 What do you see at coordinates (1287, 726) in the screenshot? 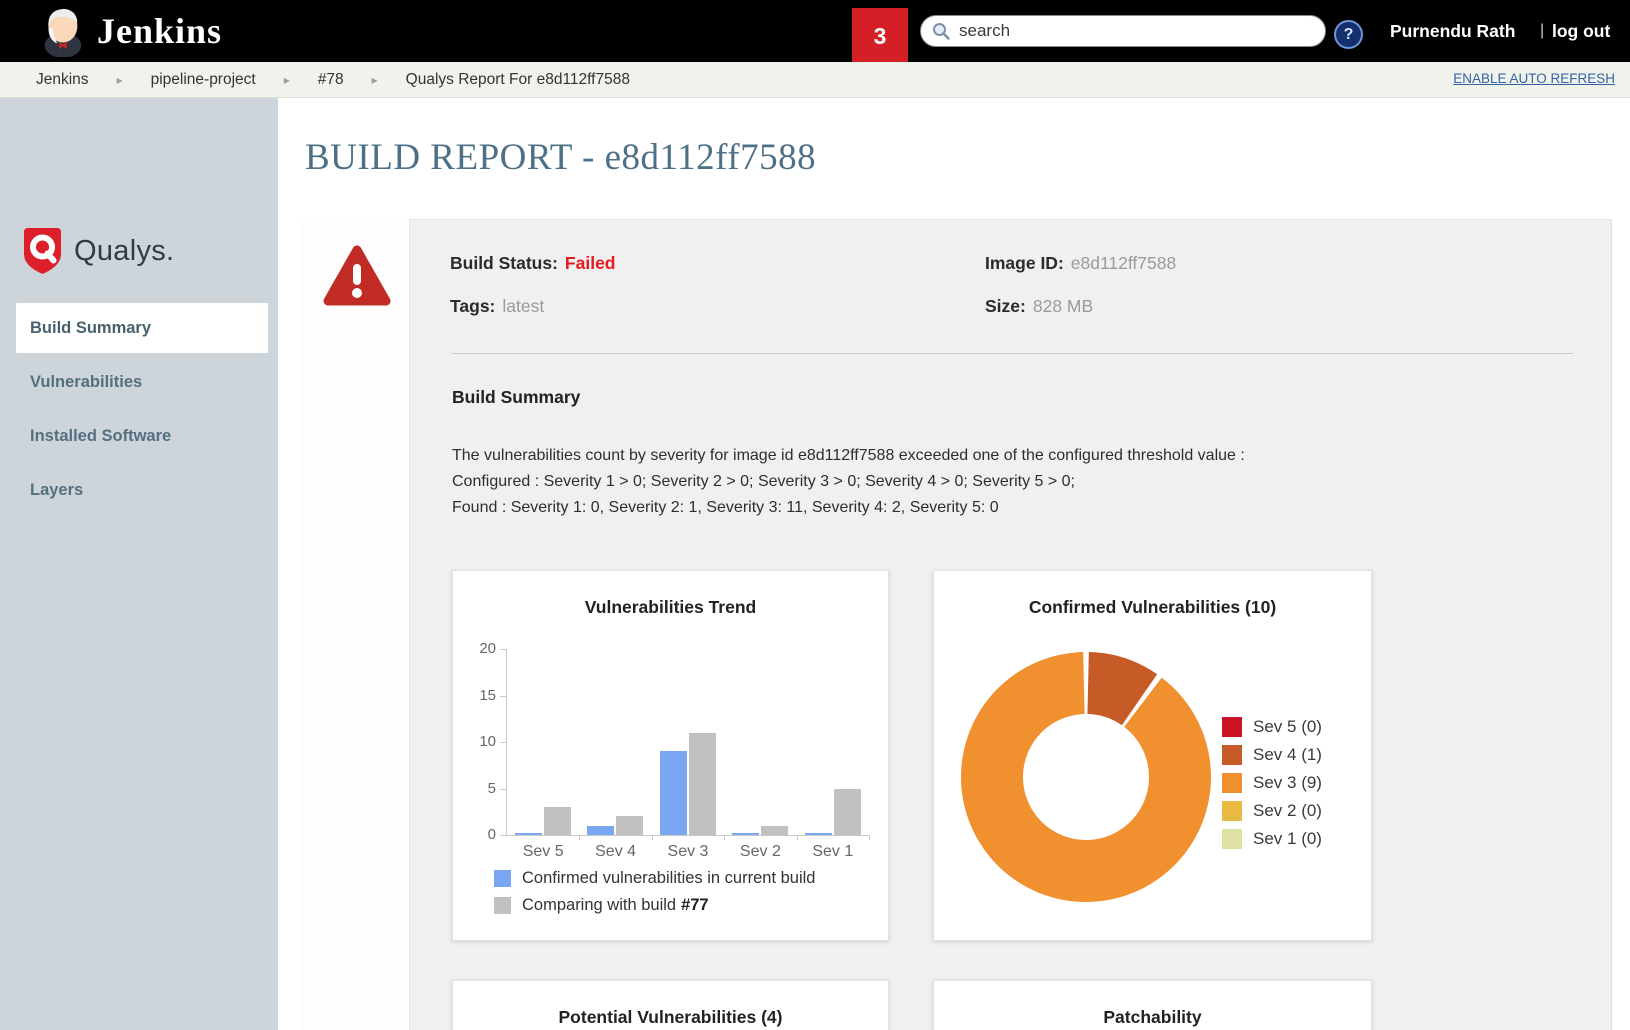
I see `legend-label: Sev 5 (0)` at bounding box center [1287, 726].